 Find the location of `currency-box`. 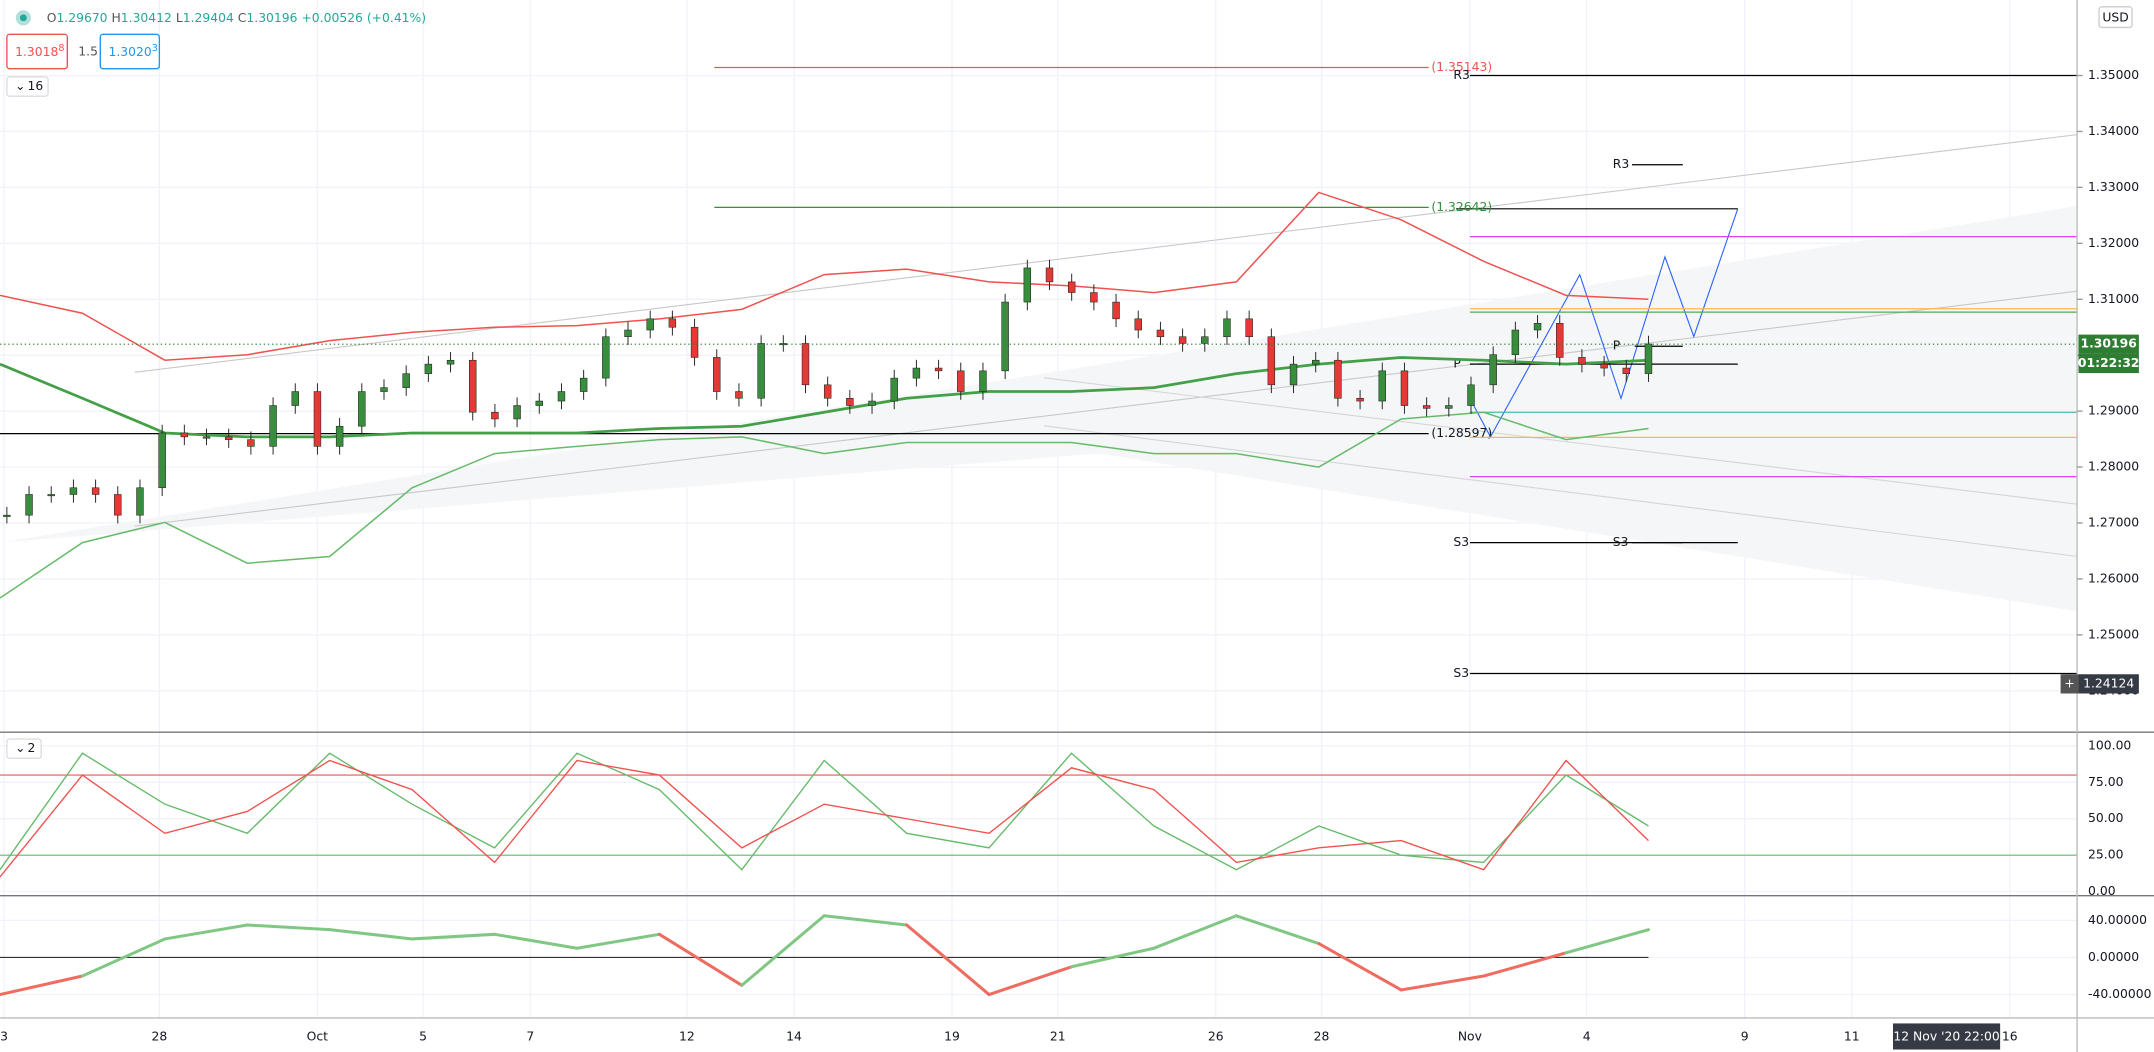

currency-box is located at coordinates (2115, 17).